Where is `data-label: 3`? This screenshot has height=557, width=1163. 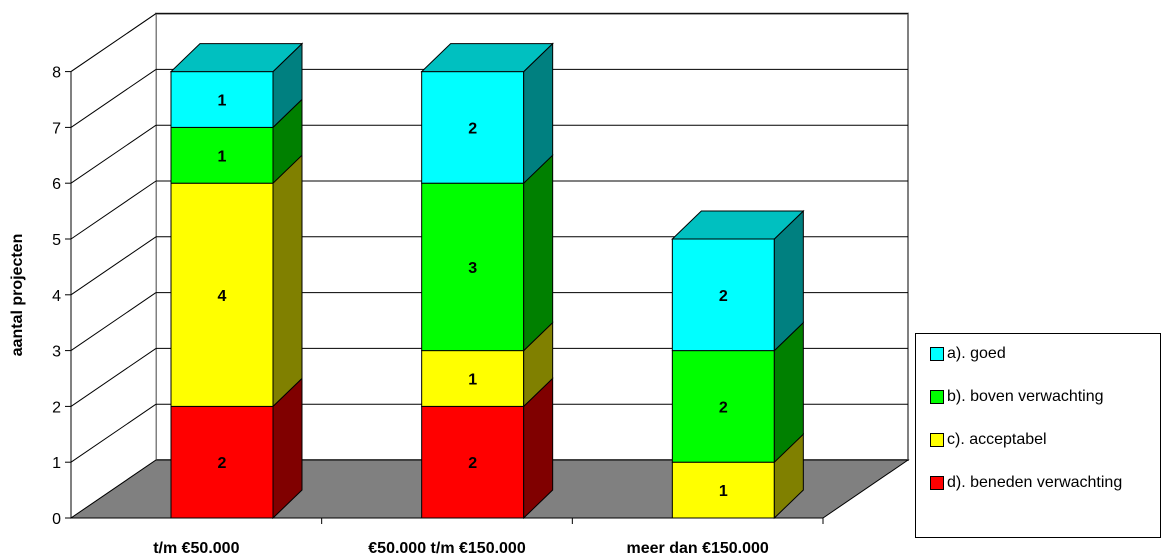
data-label: 3 is located at coordinates (472, 268).